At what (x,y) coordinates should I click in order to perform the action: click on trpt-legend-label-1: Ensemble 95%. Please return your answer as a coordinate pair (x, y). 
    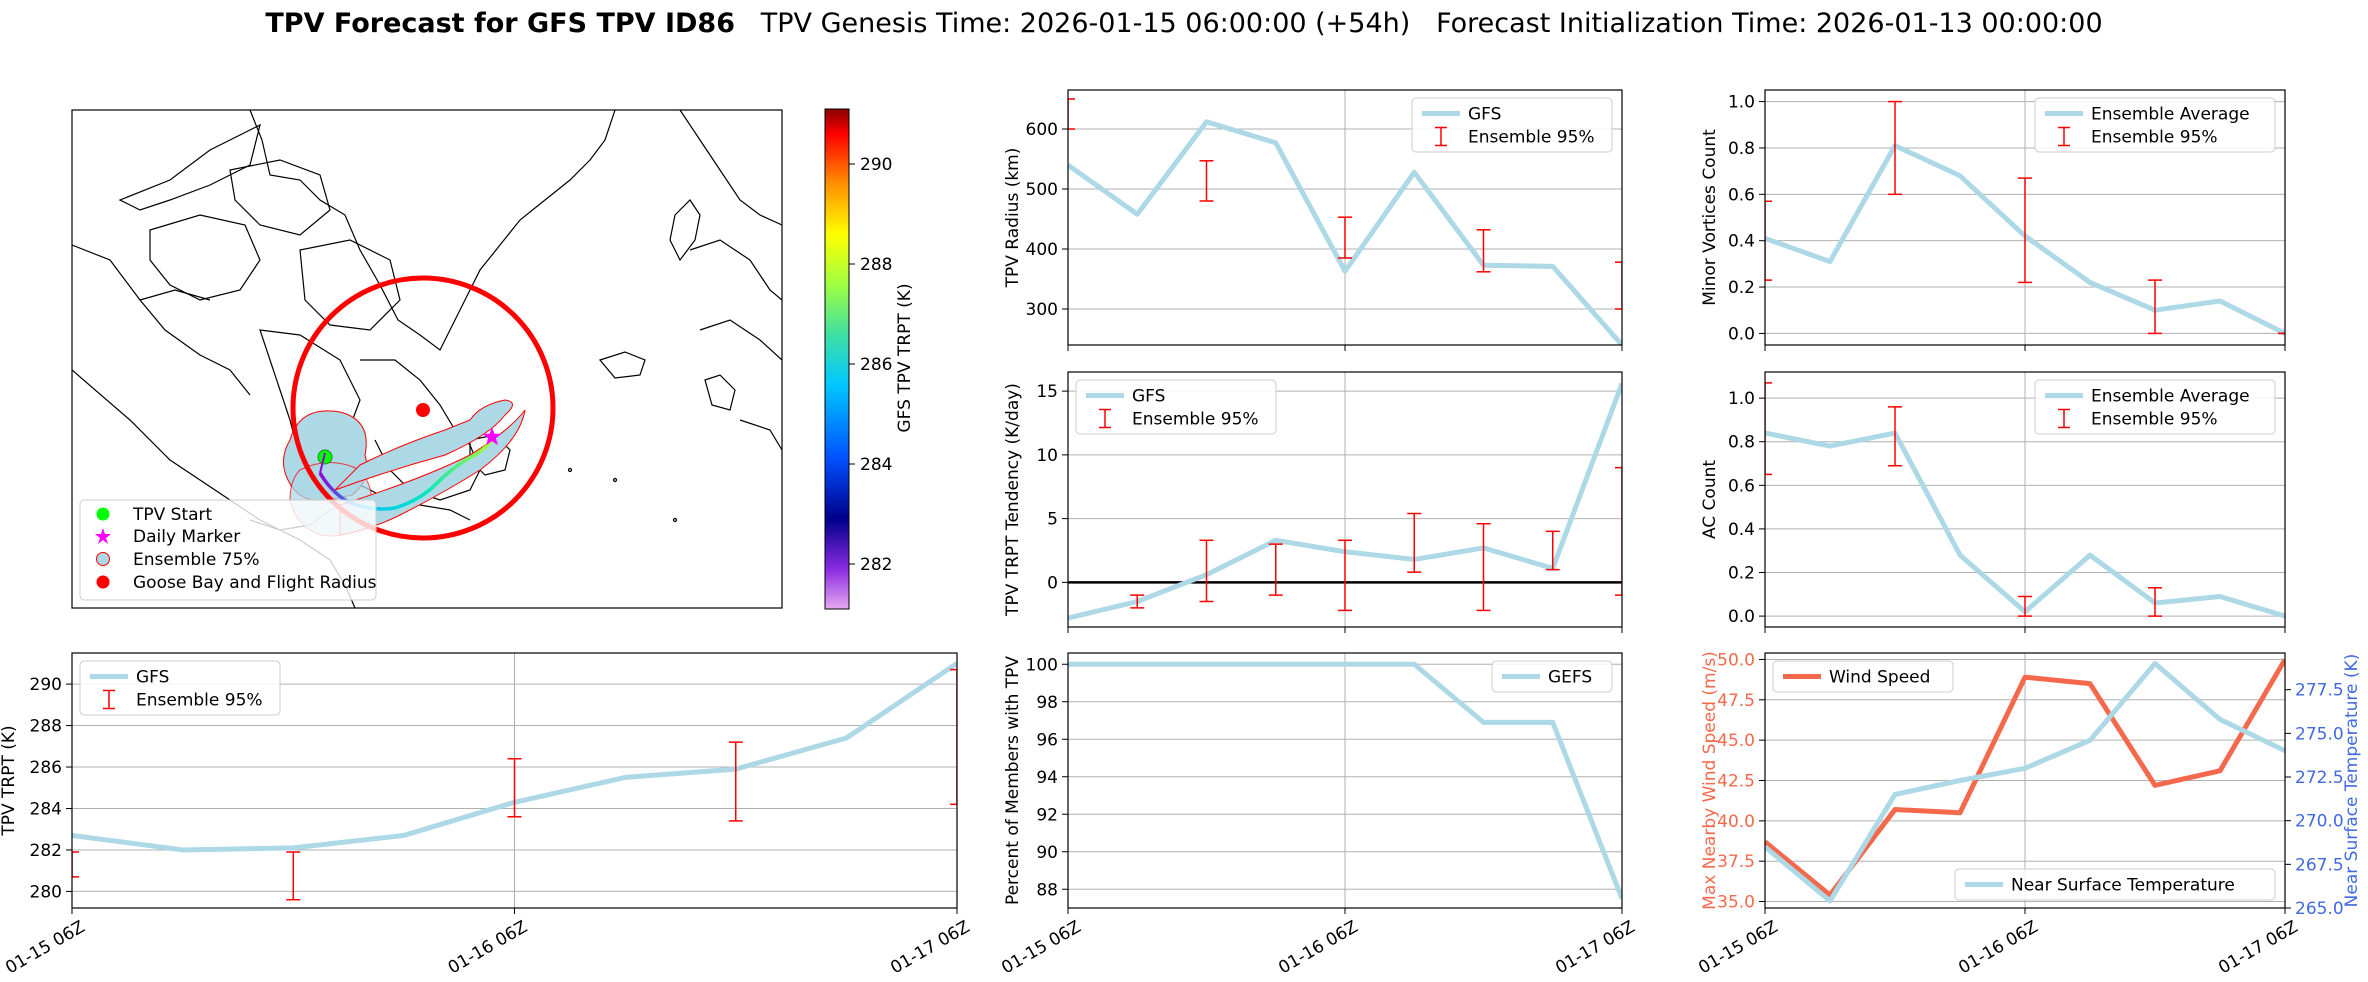
    Looking at the image, I should click on (199, 701).